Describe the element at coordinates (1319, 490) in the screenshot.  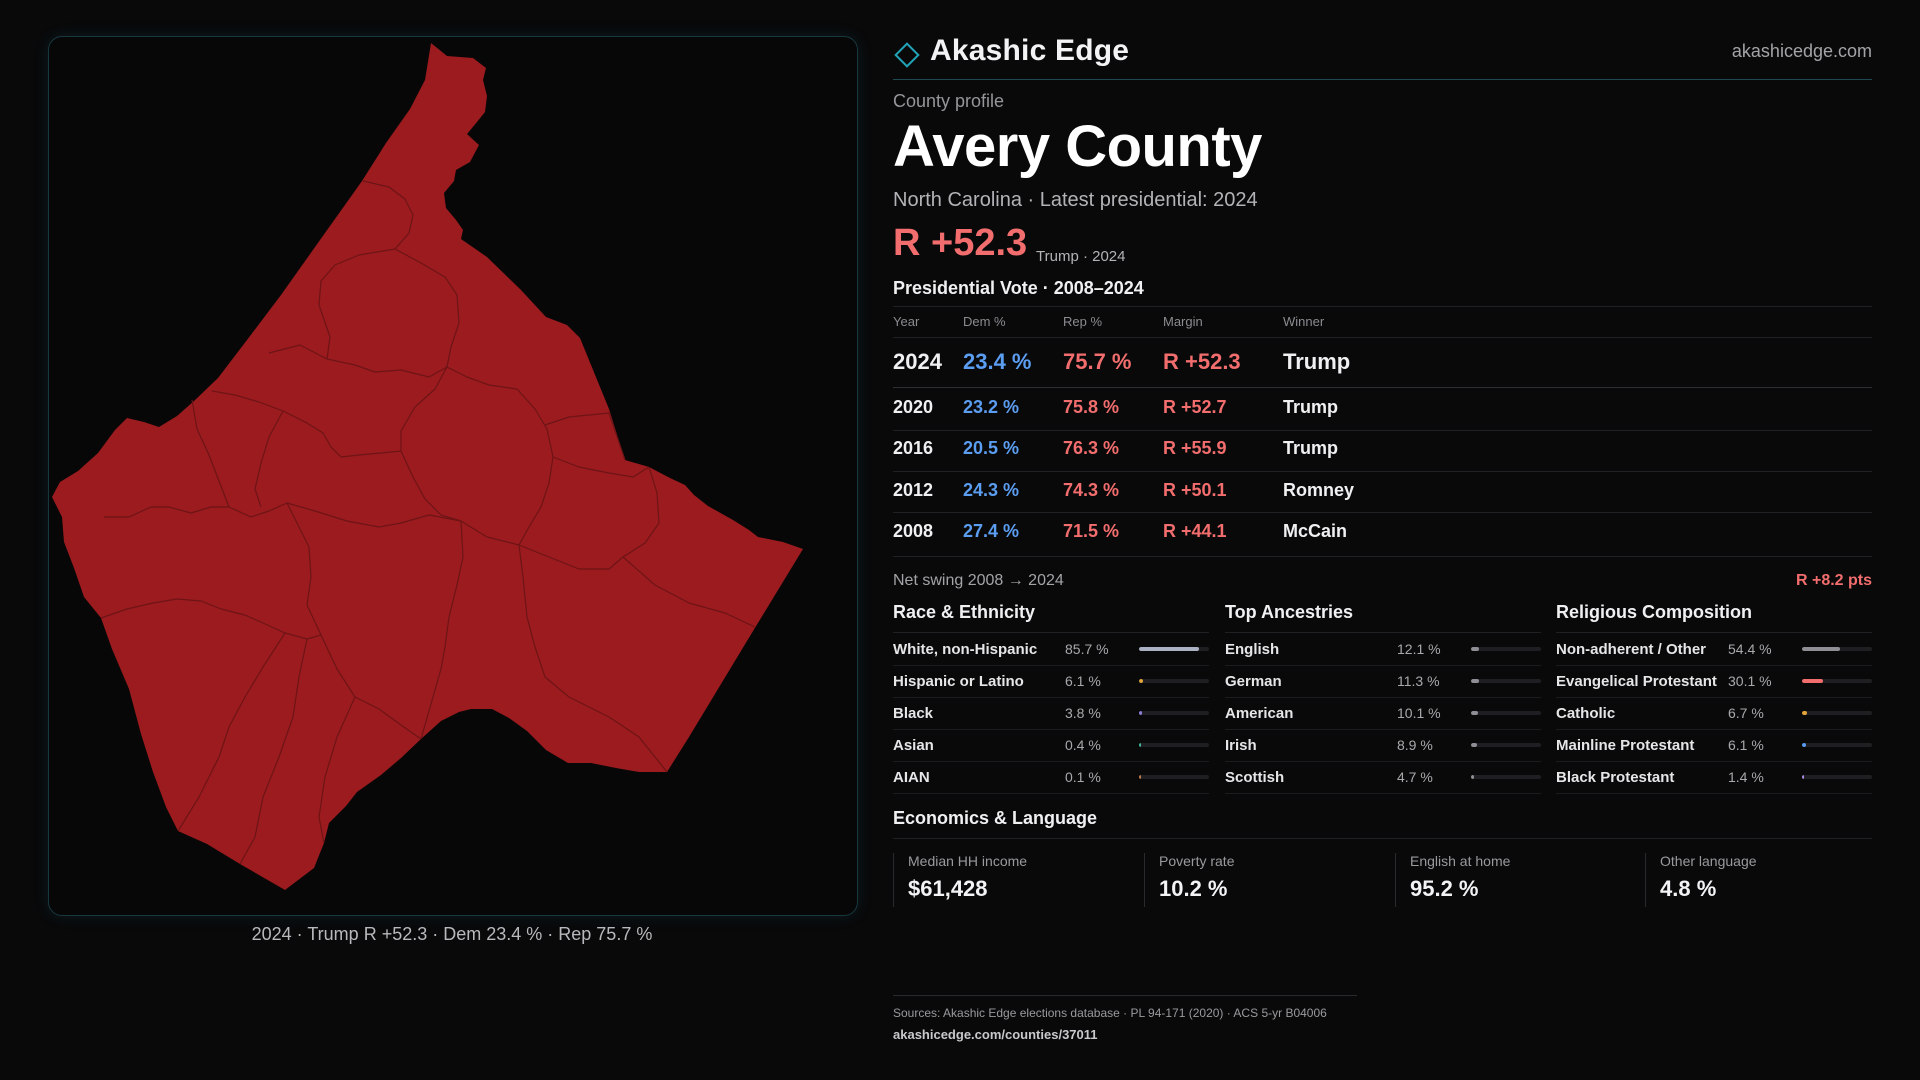
I see `table-row-winner: Romney` at that location.